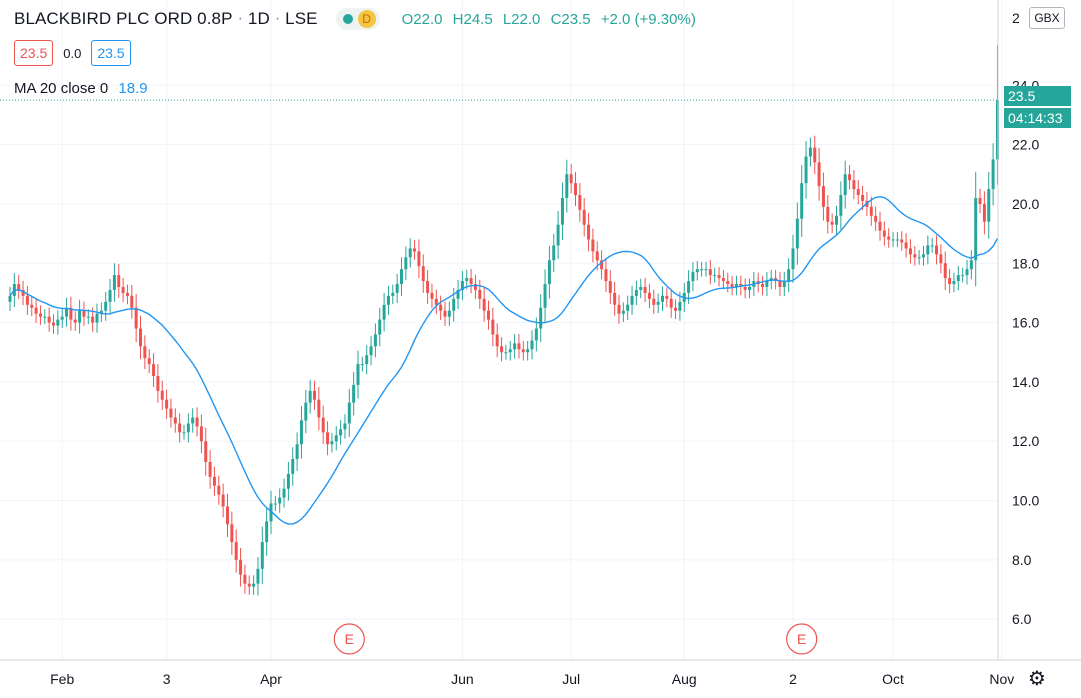 The height and width of the screenshot is (698, 1081). Describe the element at coordinates (34, 53) in the screenshot. I see `sell-price-button: 23.5` at that location.